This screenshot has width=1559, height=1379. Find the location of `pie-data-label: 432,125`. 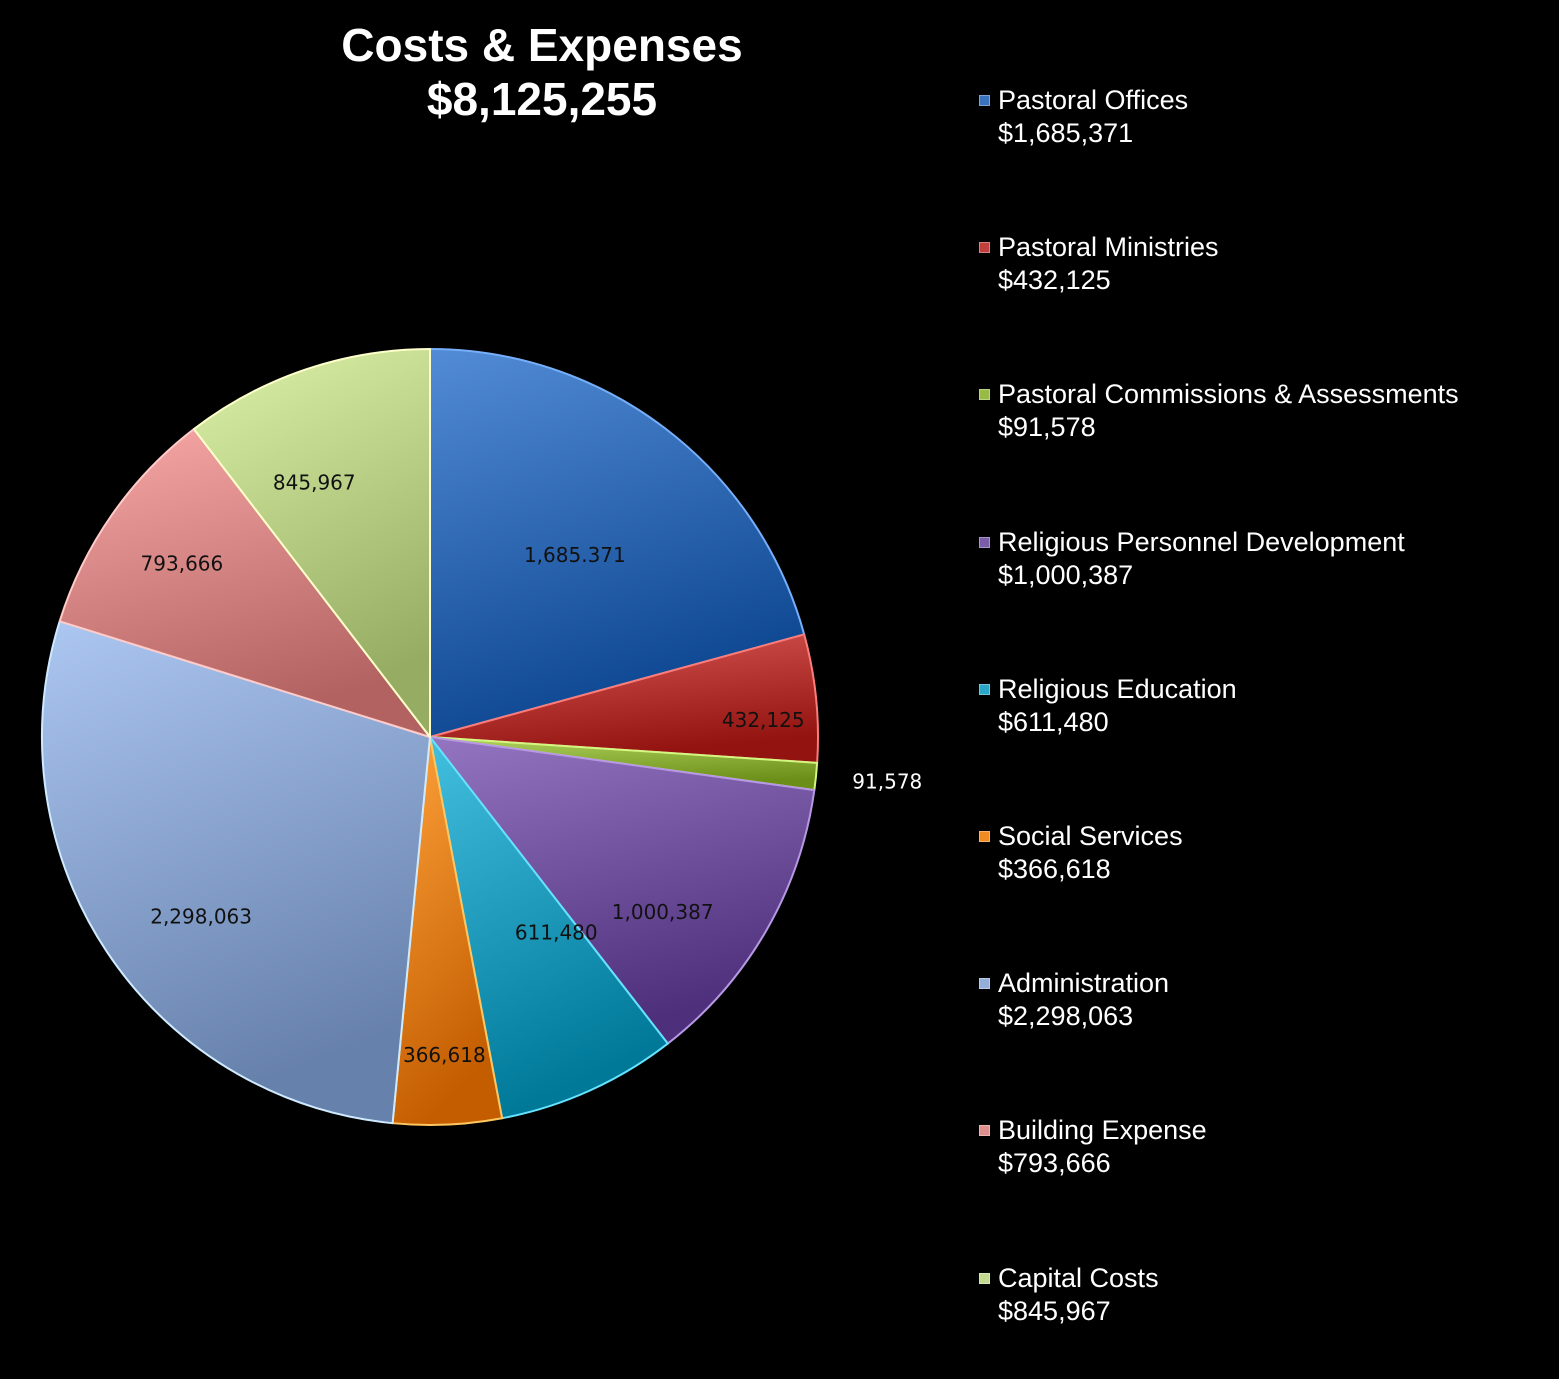

pie-data-label: 432,125 is located at coordinates (763, 720).